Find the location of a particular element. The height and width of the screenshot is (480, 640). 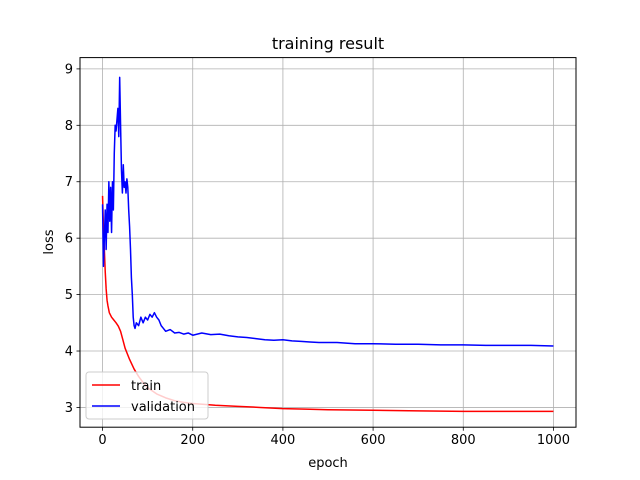

y-tick-label: 5 is located at coordinates (69, 295).